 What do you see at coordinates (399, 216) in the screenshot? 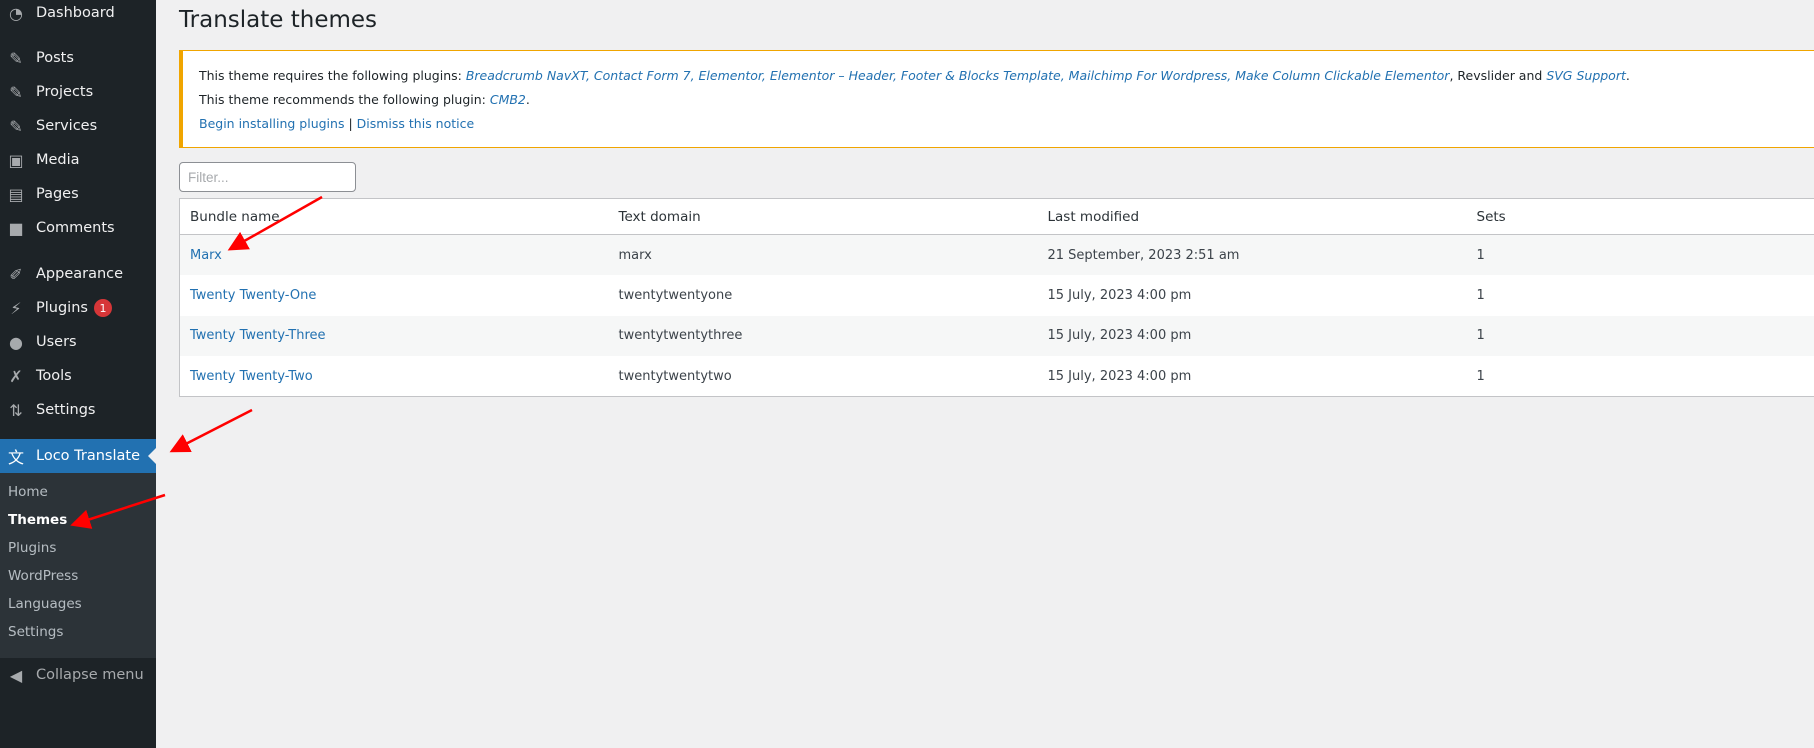
I see `column-header: Bundle name` at bounding box center [399, 216].